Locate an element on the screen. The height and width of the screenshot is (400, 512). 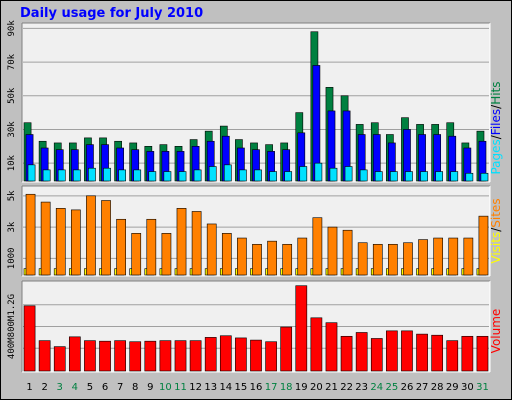
x-tick-label: 20 is located at coordinates (316, 387).